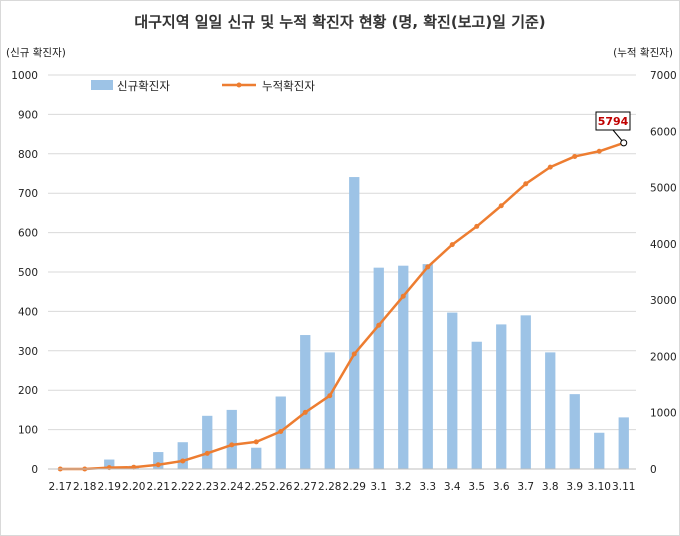 The width and height of the screenshot is (680, 536). Describe the element at coordinates (28, 391) in the screenshot. I see `y-left-tick-label: 200` at that location.